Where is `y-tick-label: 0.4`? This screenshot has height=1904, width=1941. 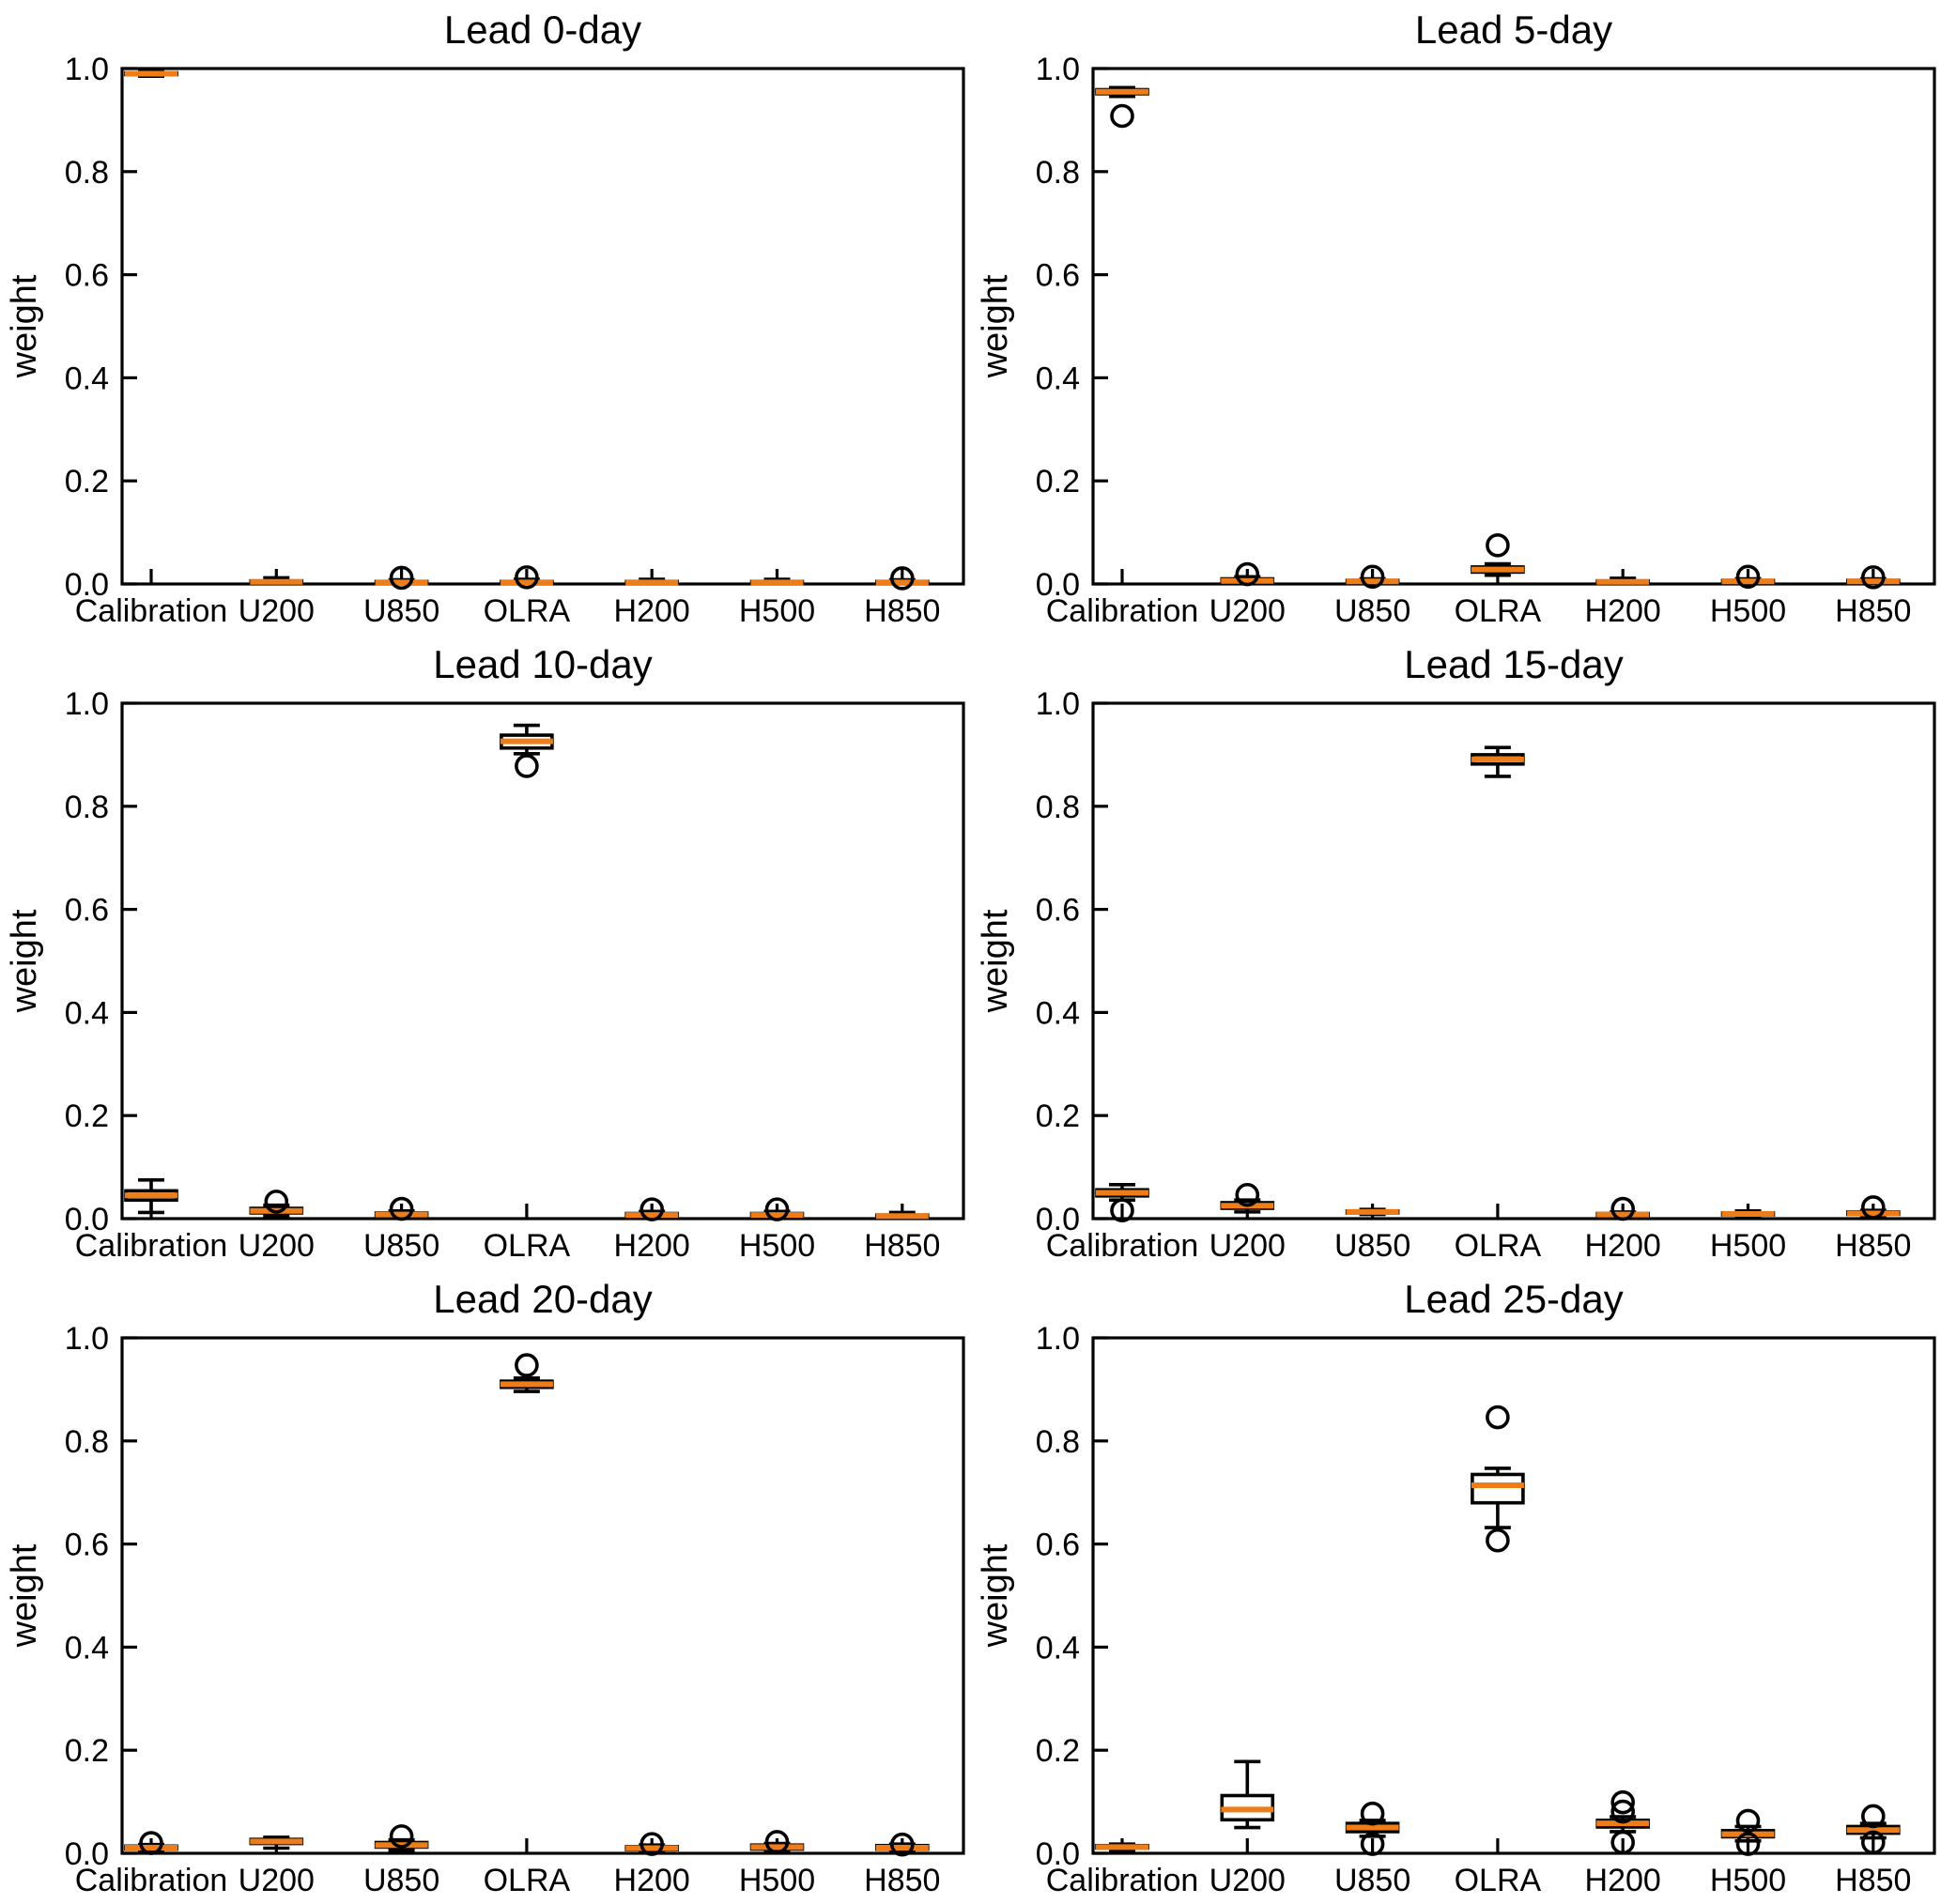 y-tick-label: 0.4 is located at coordinates (1057, 378).